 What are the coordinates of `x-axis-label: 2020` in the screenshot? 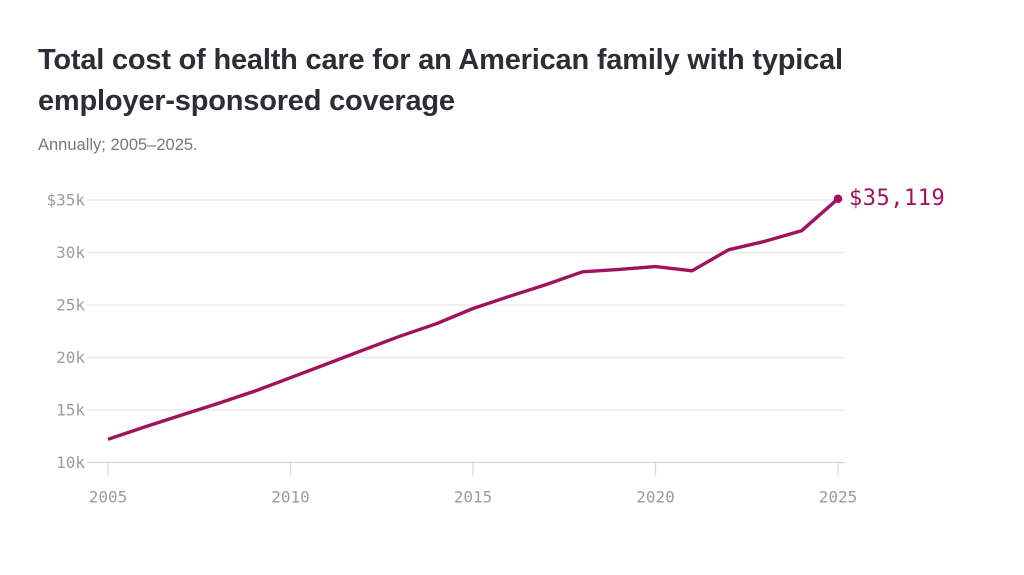 It's located at (655, 497).